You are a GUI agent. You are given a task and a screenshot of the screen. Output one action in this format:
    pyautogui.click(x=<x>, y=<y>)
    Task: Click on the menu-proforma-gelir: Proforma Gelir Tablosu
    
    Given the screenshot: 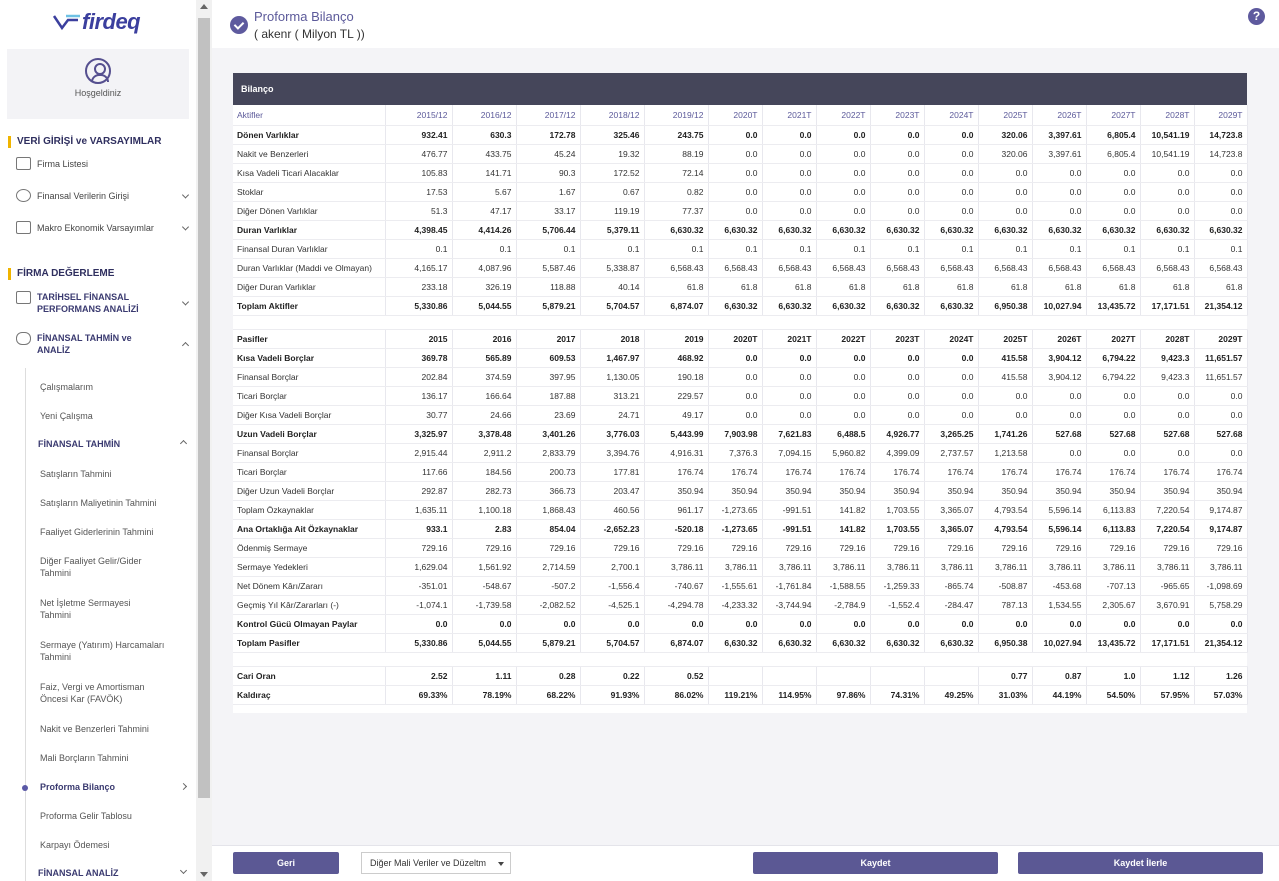 What is the action you would take?
    pyautogui.click(x=86, y=816)
    